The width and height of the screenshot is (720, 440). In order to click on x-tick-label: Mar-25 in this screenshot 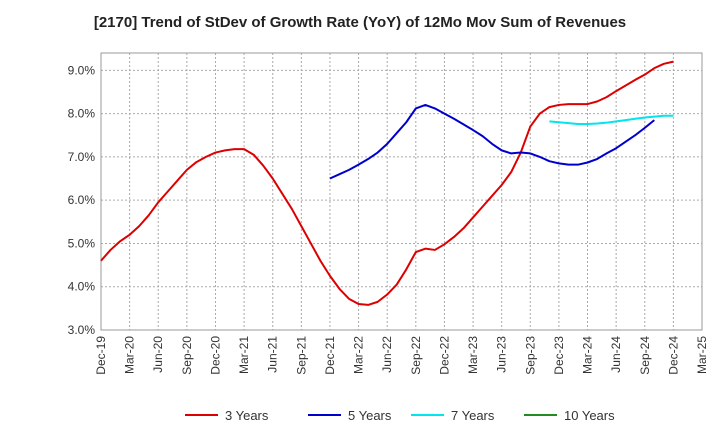, I will do `click(702, 355)`.